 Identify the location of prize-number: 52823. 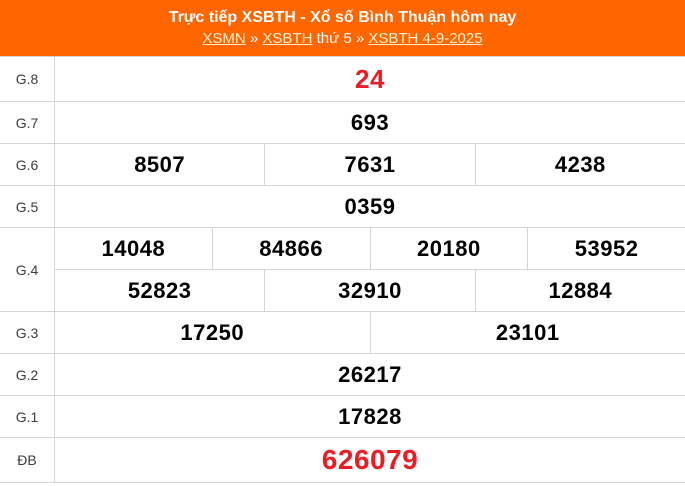
(159, 290).